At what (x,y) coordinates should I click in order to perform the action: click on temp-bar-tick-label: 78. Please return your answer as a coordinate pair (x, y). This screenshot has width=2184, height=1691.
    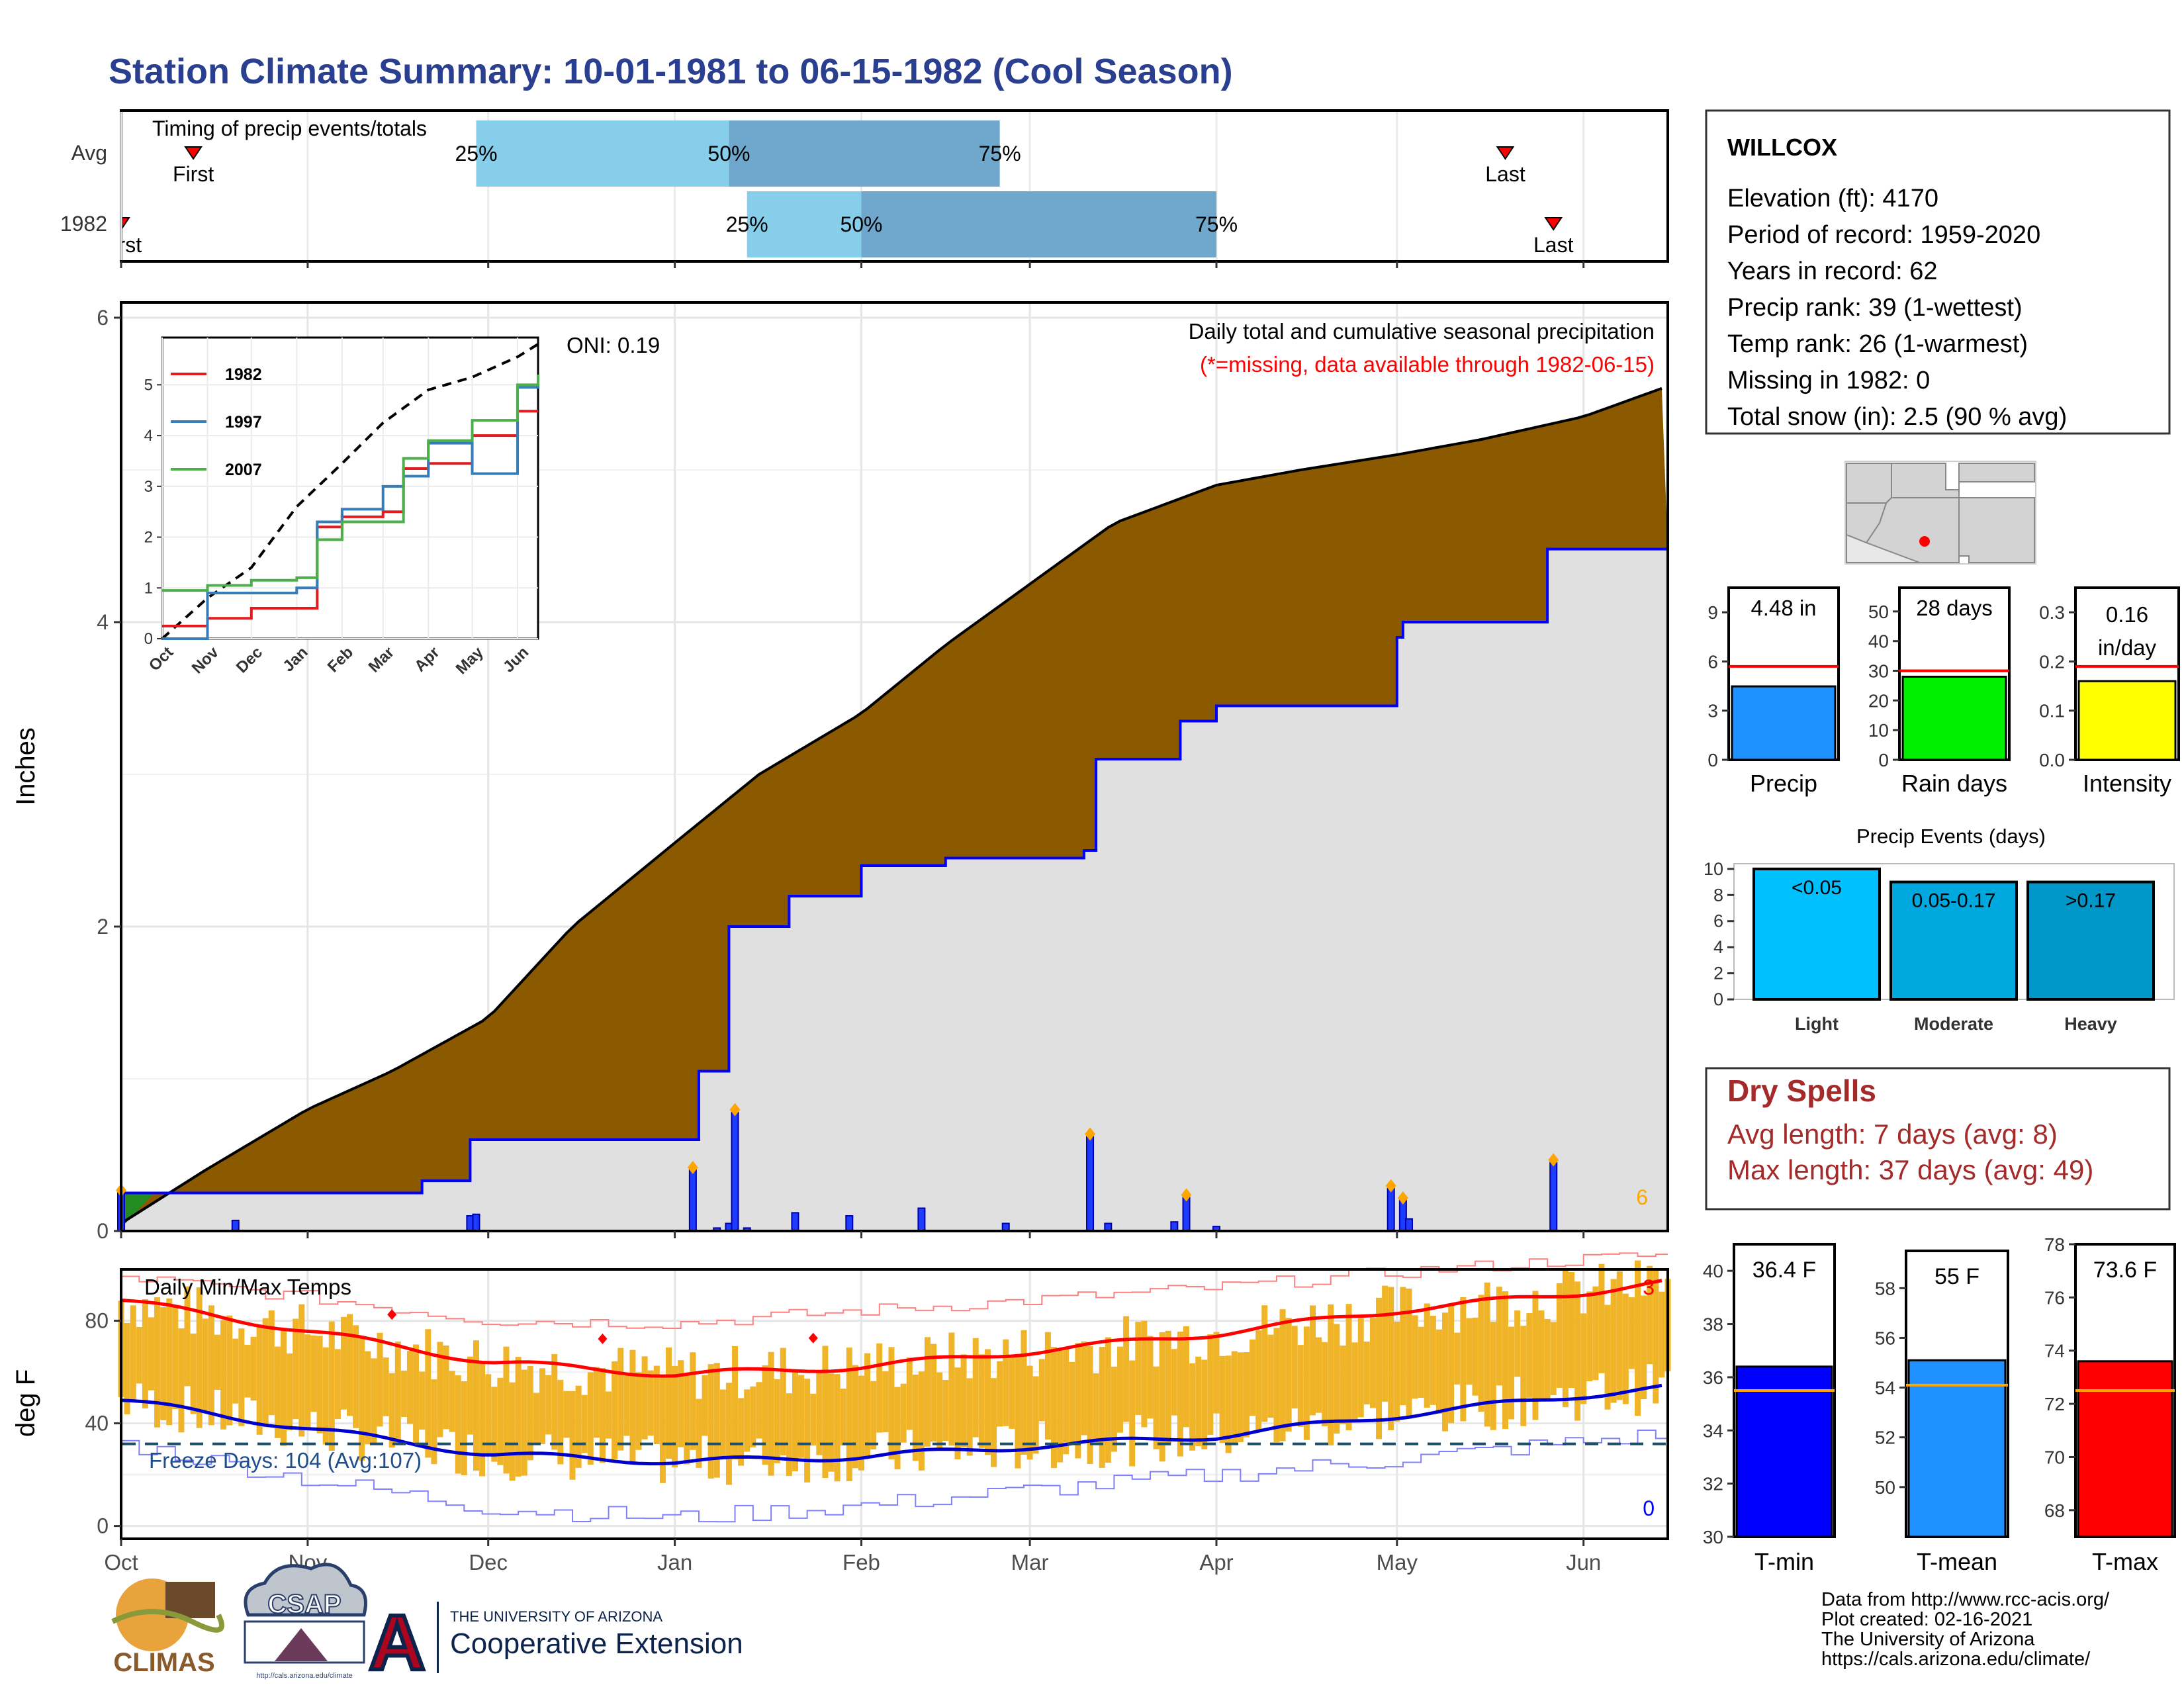
    Looking at the image, I should click on (2054, 1244).